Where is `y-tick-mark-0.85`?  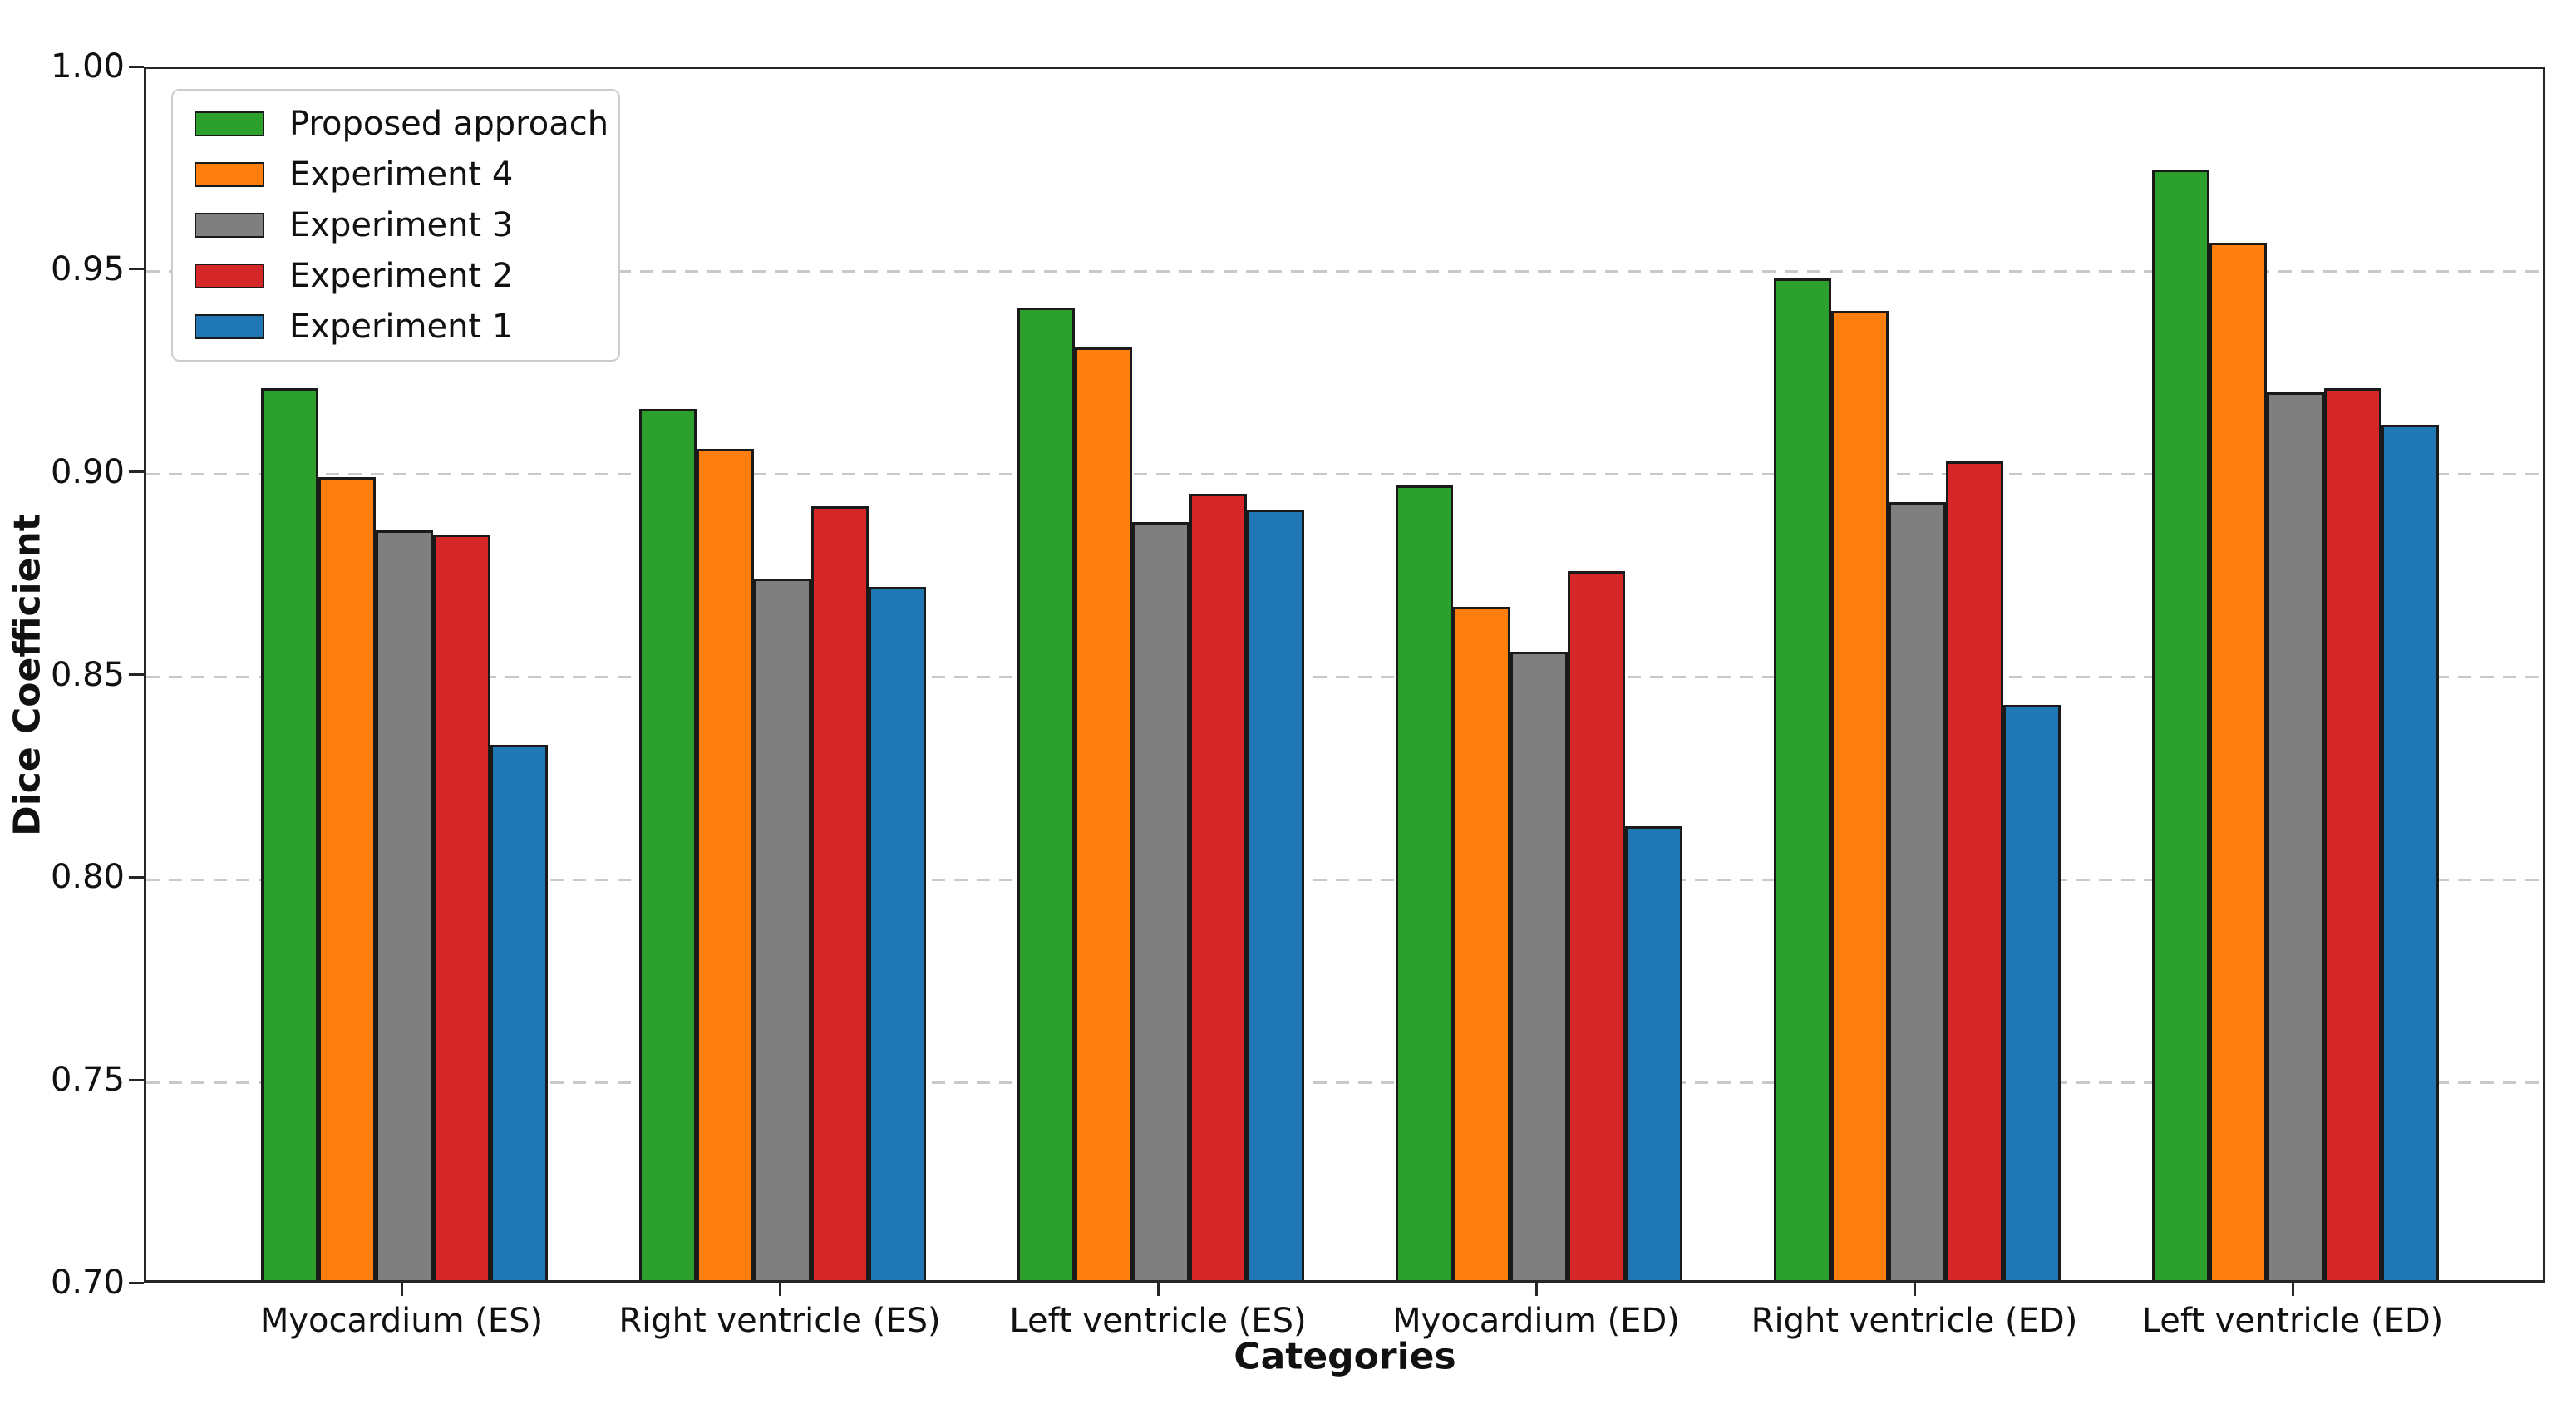
y-tick-mark-0.85 is located at coordinates (136, 674).